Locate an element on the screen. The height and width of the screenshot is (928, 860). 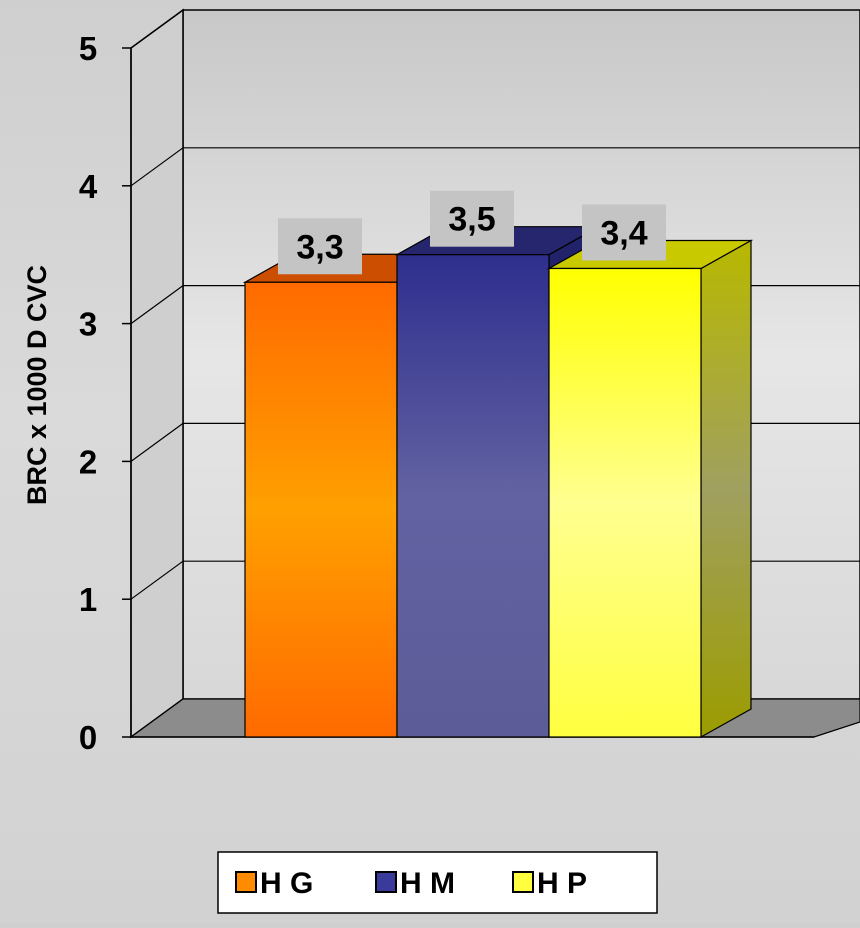
data-label: 3,3 is located at coordinates (320, 246).